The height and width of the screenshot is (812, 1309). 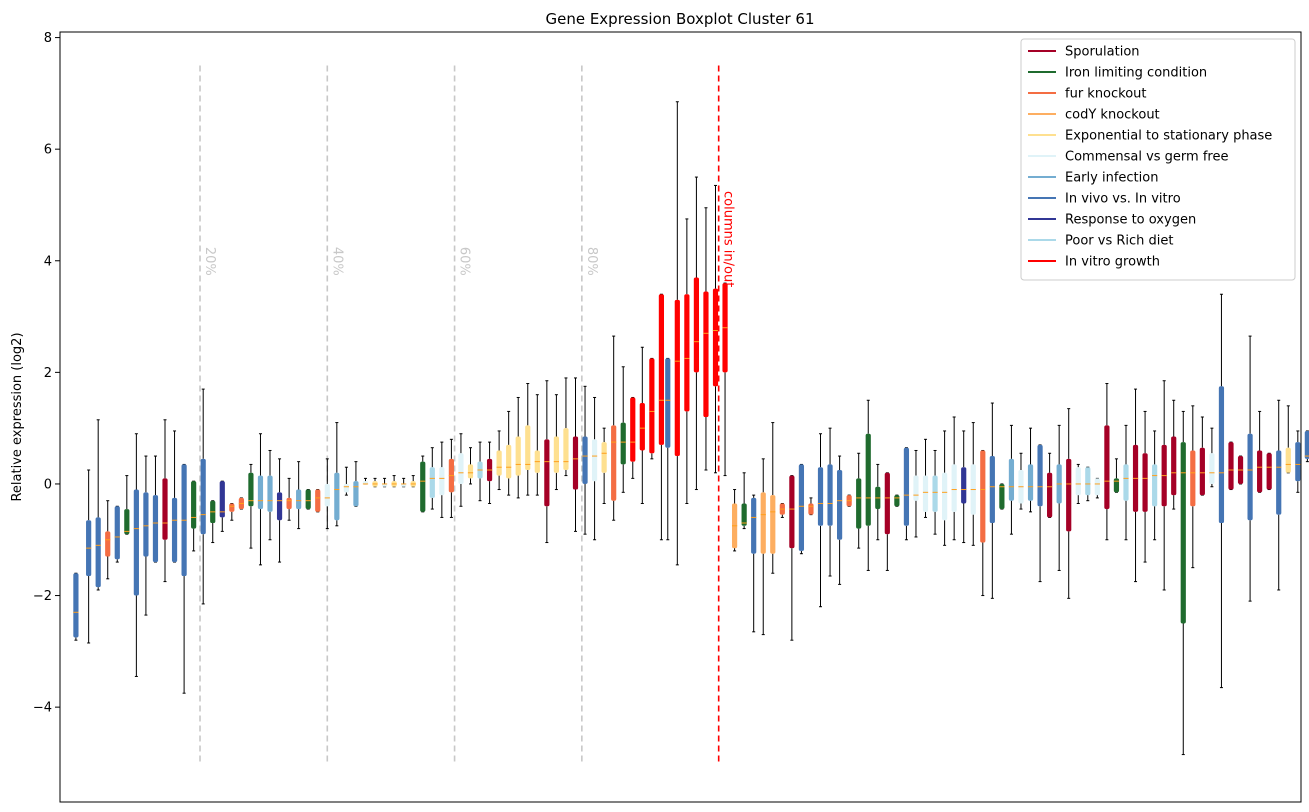 What do you see at coordinates (17, 416) in the screenshot?
I see `y-axis-label: Relative expression (log2)` at bounding box center [17, 416].